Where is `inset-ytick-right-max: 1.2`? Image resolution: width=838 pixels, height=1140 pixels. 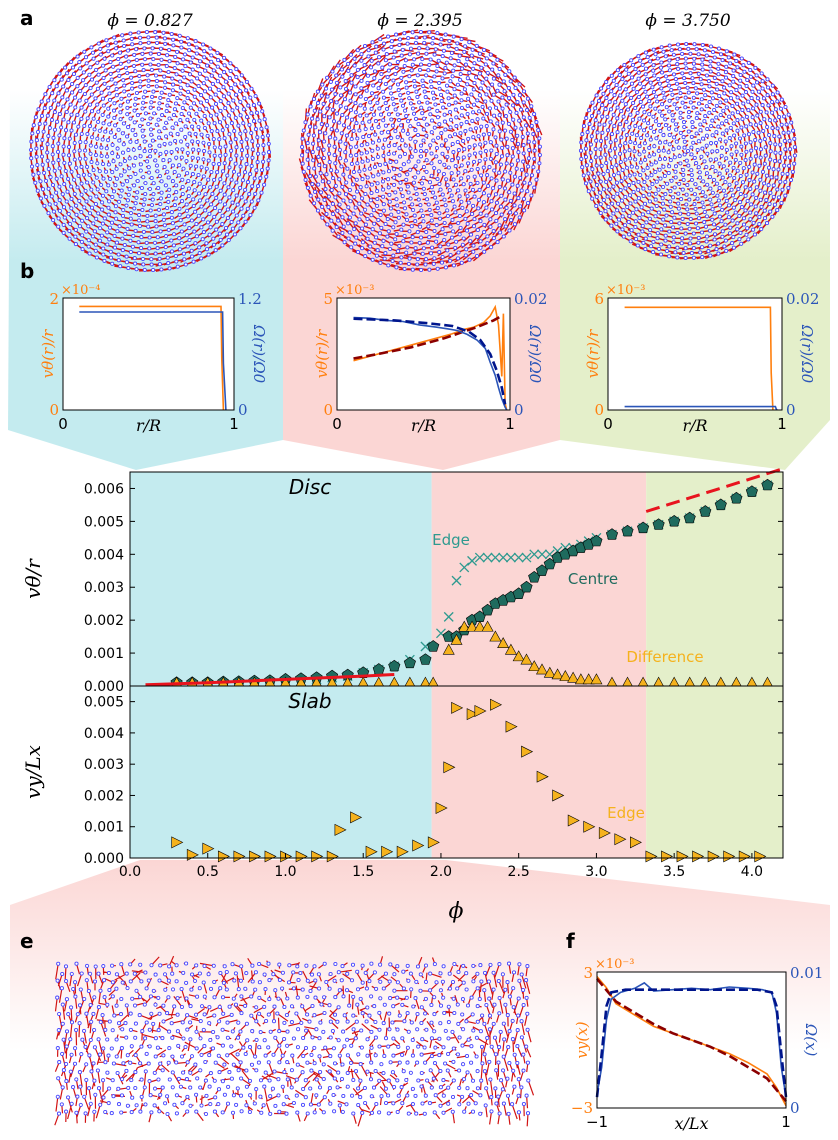 inset-ytick-right-max: 1.2 is located at coordinates (250, 299).